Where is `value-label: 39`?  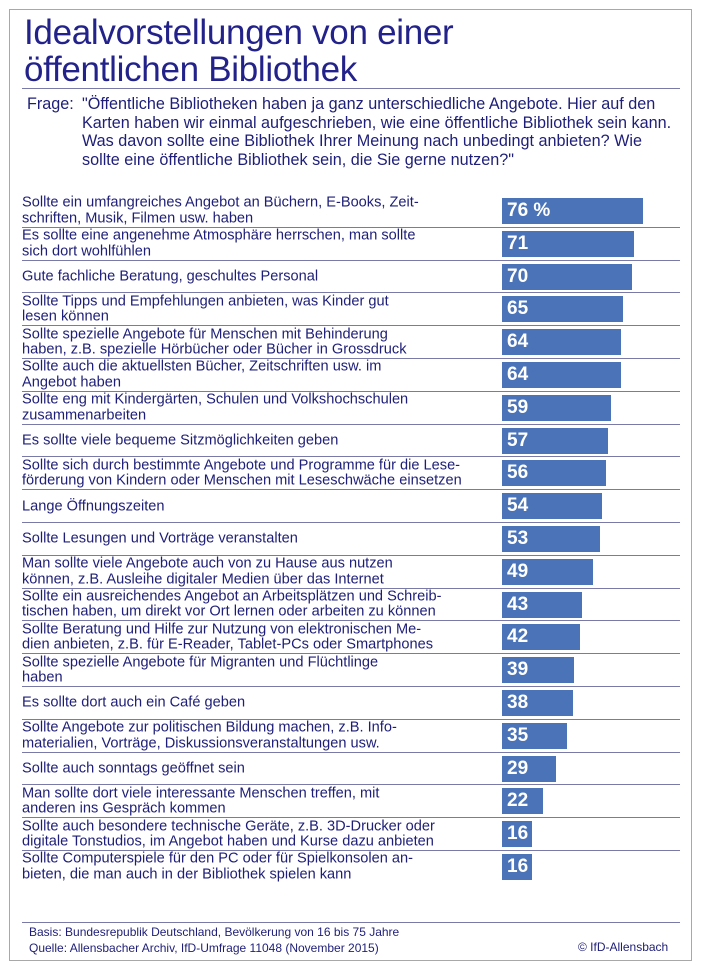 value-label: 39 is located at coordinates (518, 670).